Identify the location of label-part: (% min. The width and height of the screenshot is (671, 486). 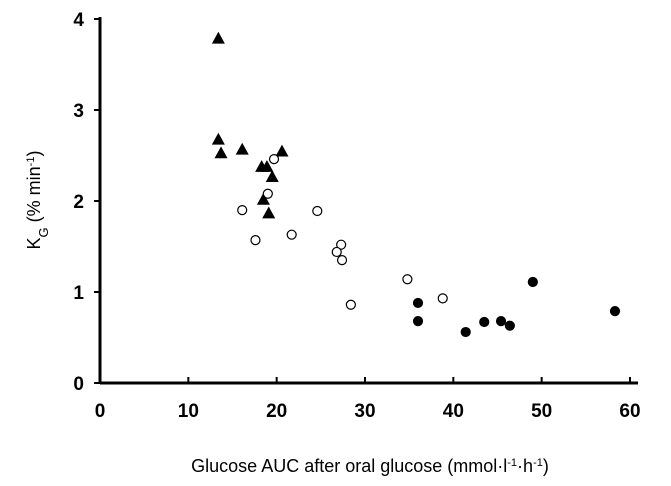
(34, 196).